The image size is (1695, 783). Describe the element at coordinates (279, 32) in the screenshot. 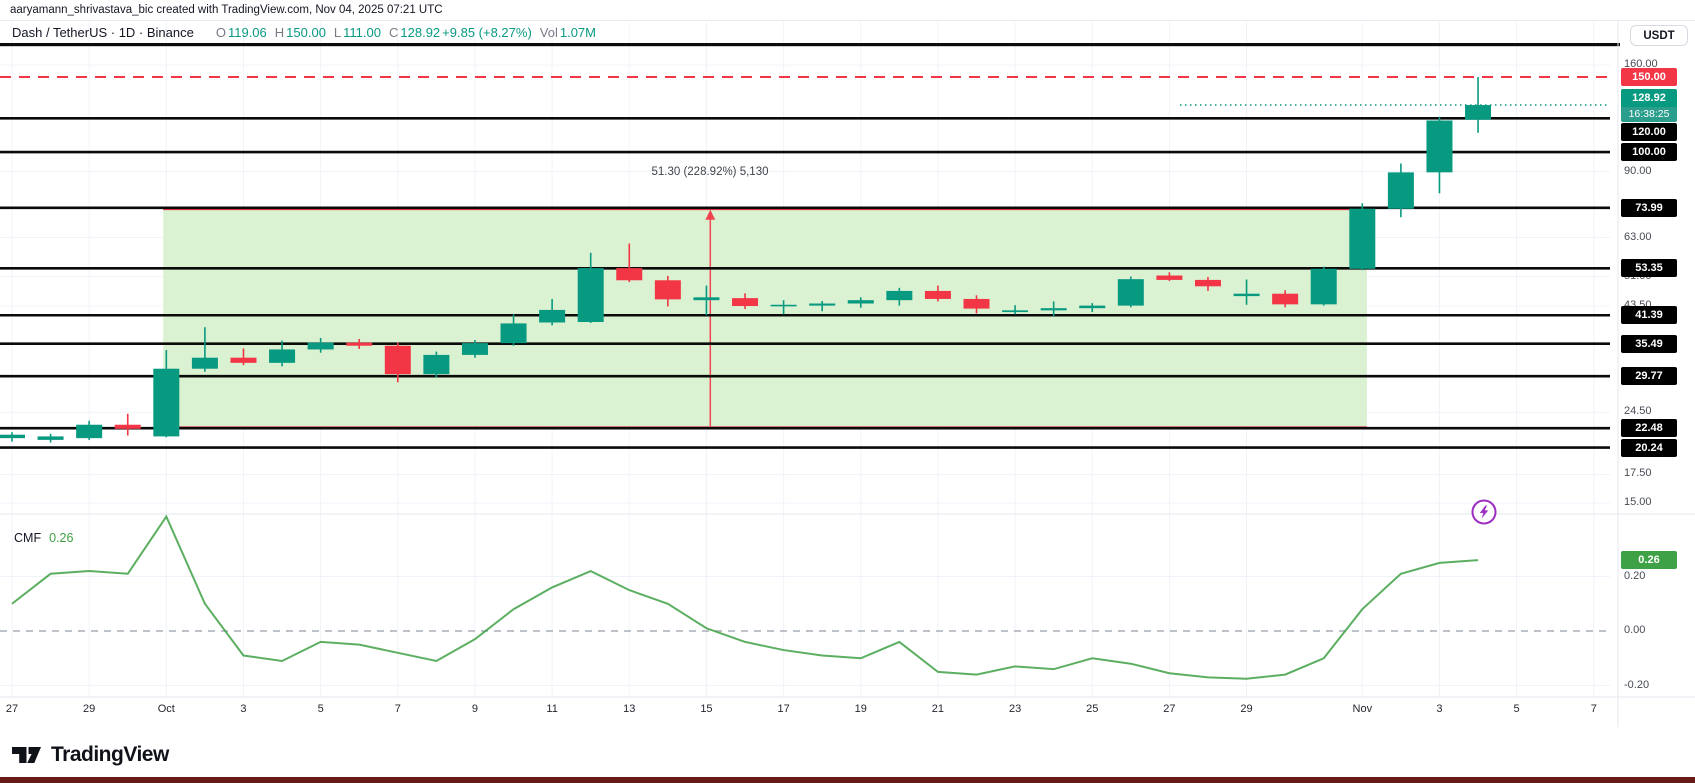

I see `high-label: H` at that location.